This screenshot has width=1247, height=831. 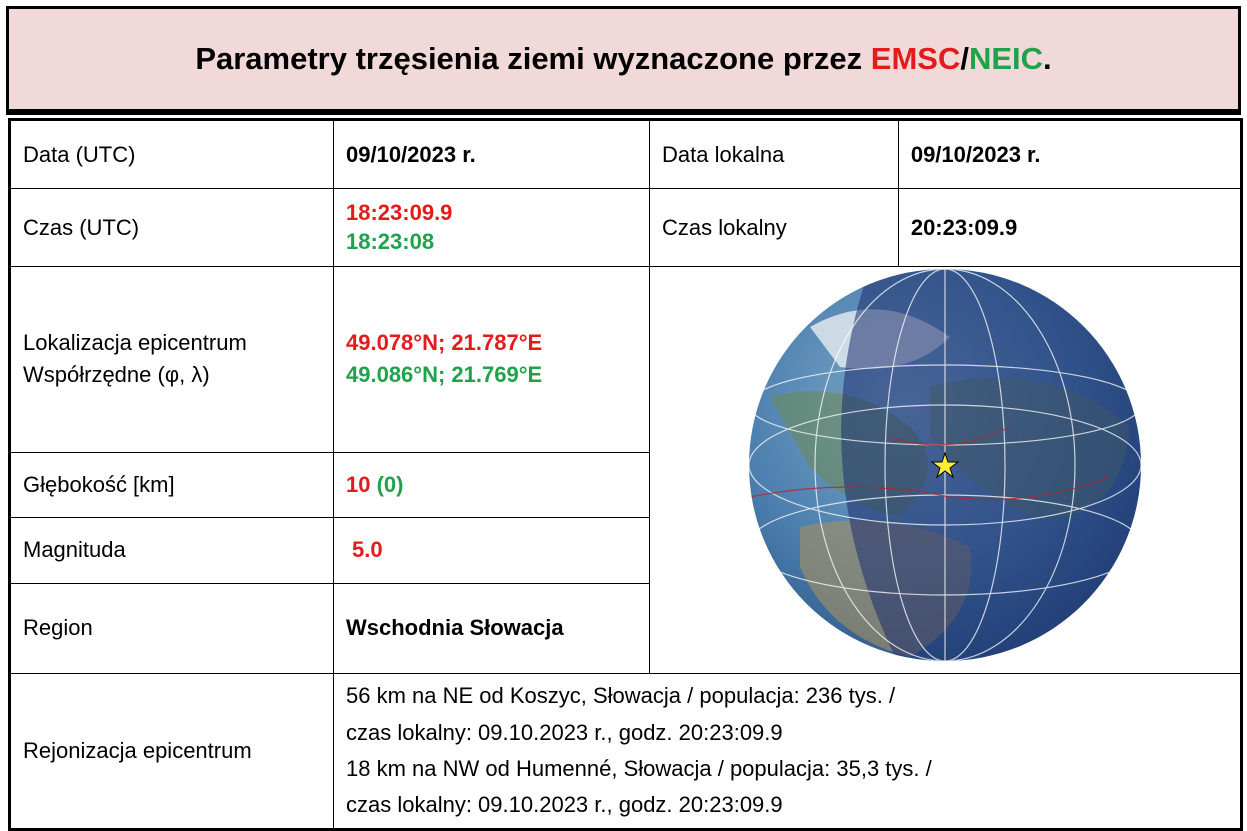 I want to click on value-emsc: 18:23:09.9, so click(x=399, y=212).